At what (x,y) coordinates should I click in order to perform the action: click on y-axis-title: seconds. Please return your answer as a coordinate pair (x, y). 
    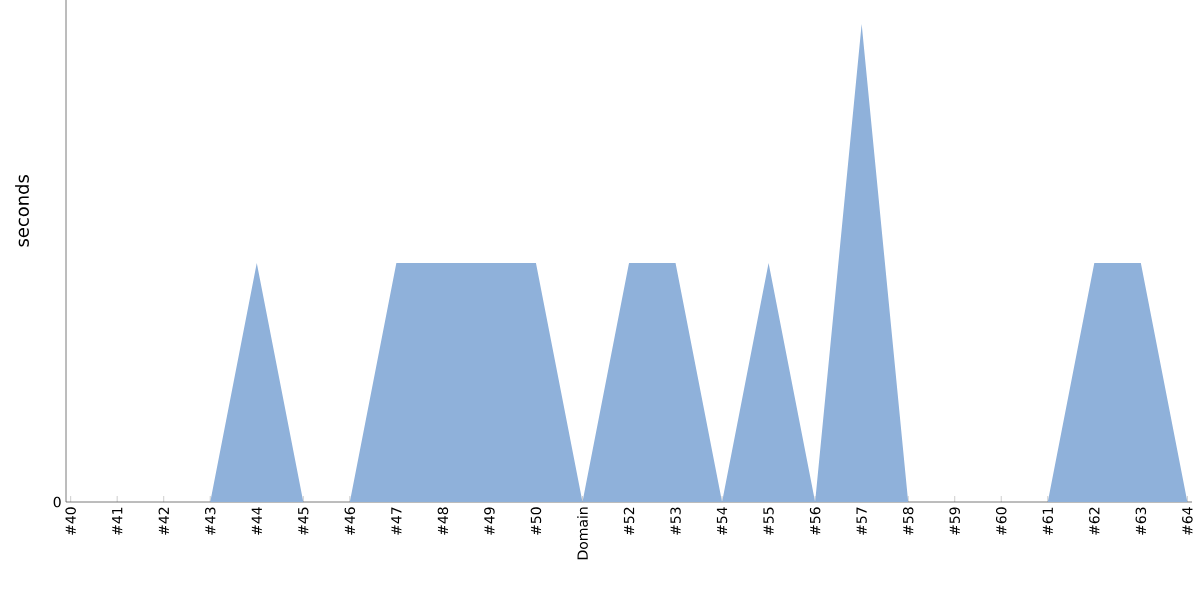
    Looking at the image, I should click on (22, 211).